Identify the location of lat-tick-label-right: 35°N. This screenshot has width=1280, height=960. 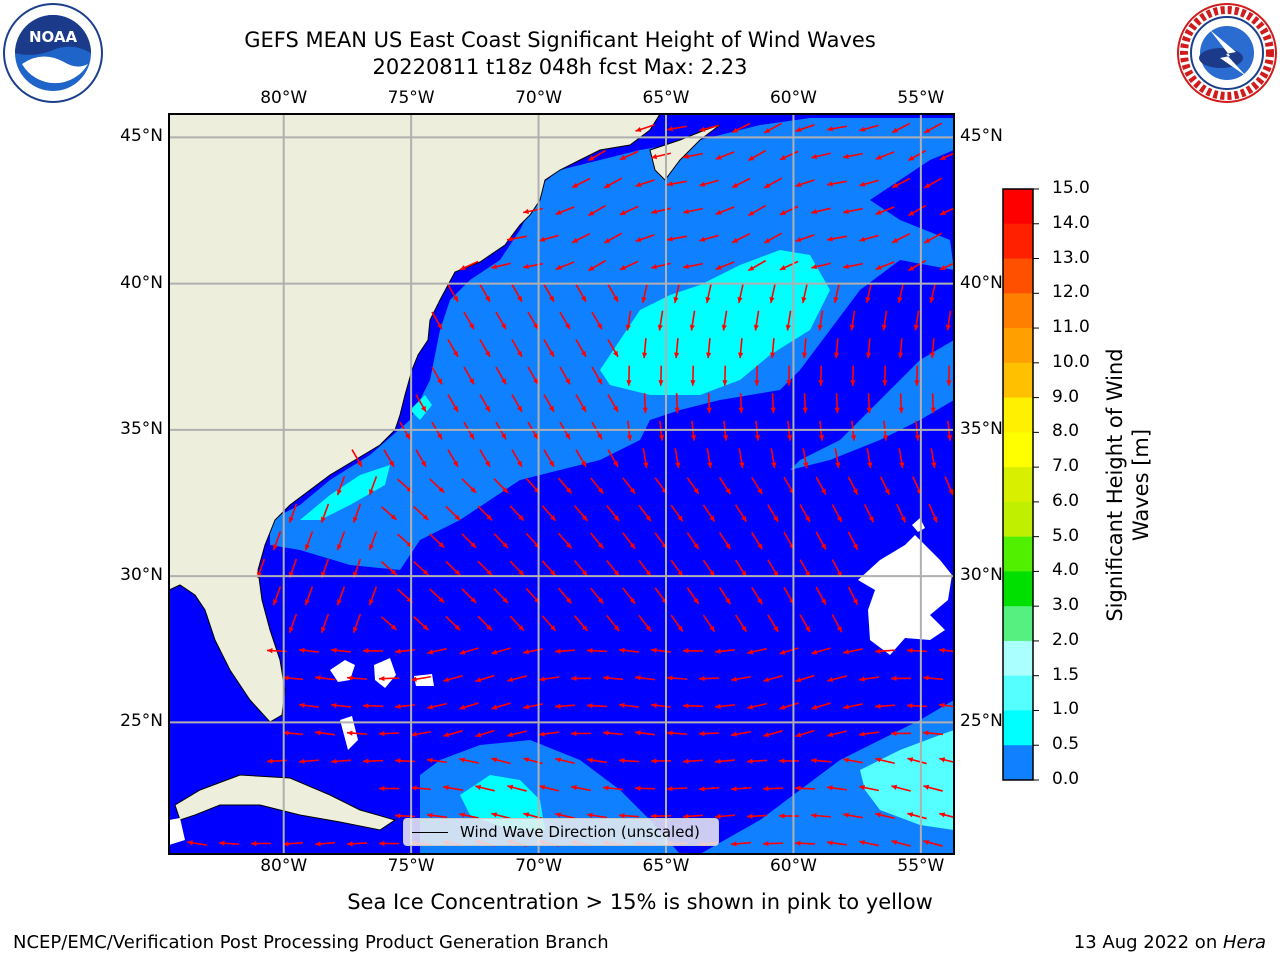
(981, 428).